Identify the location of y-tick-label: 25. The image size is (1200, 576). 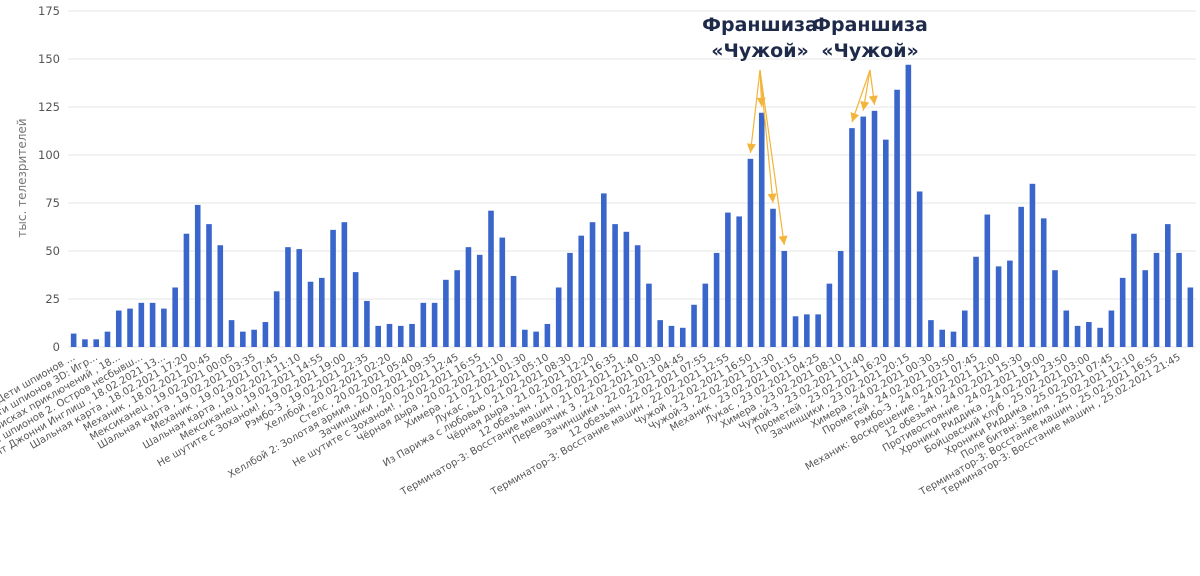
(52, 299).